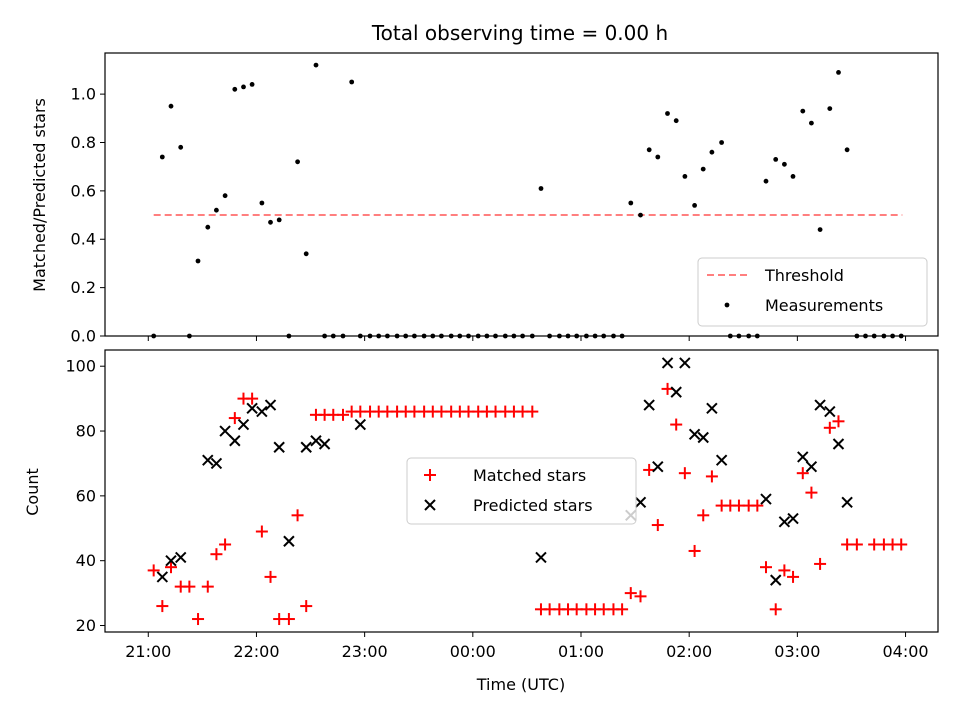 This screenshot has height=720, width=960. What do you see at coordinates (83, 94) in the screenshot?
I see `ratio-y-tick-label: 1.0` at bounding box center [83, 94].